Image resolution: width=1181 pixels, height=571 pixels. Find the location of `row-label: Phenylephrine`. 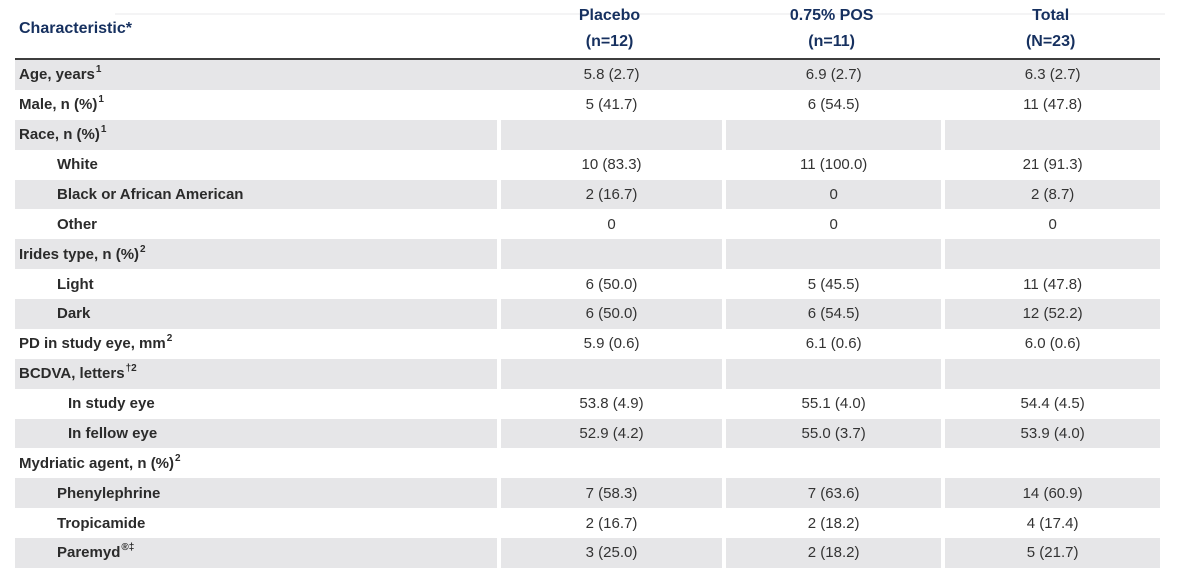

row-label: Phenylephrine is located at coordinates (256, 493).